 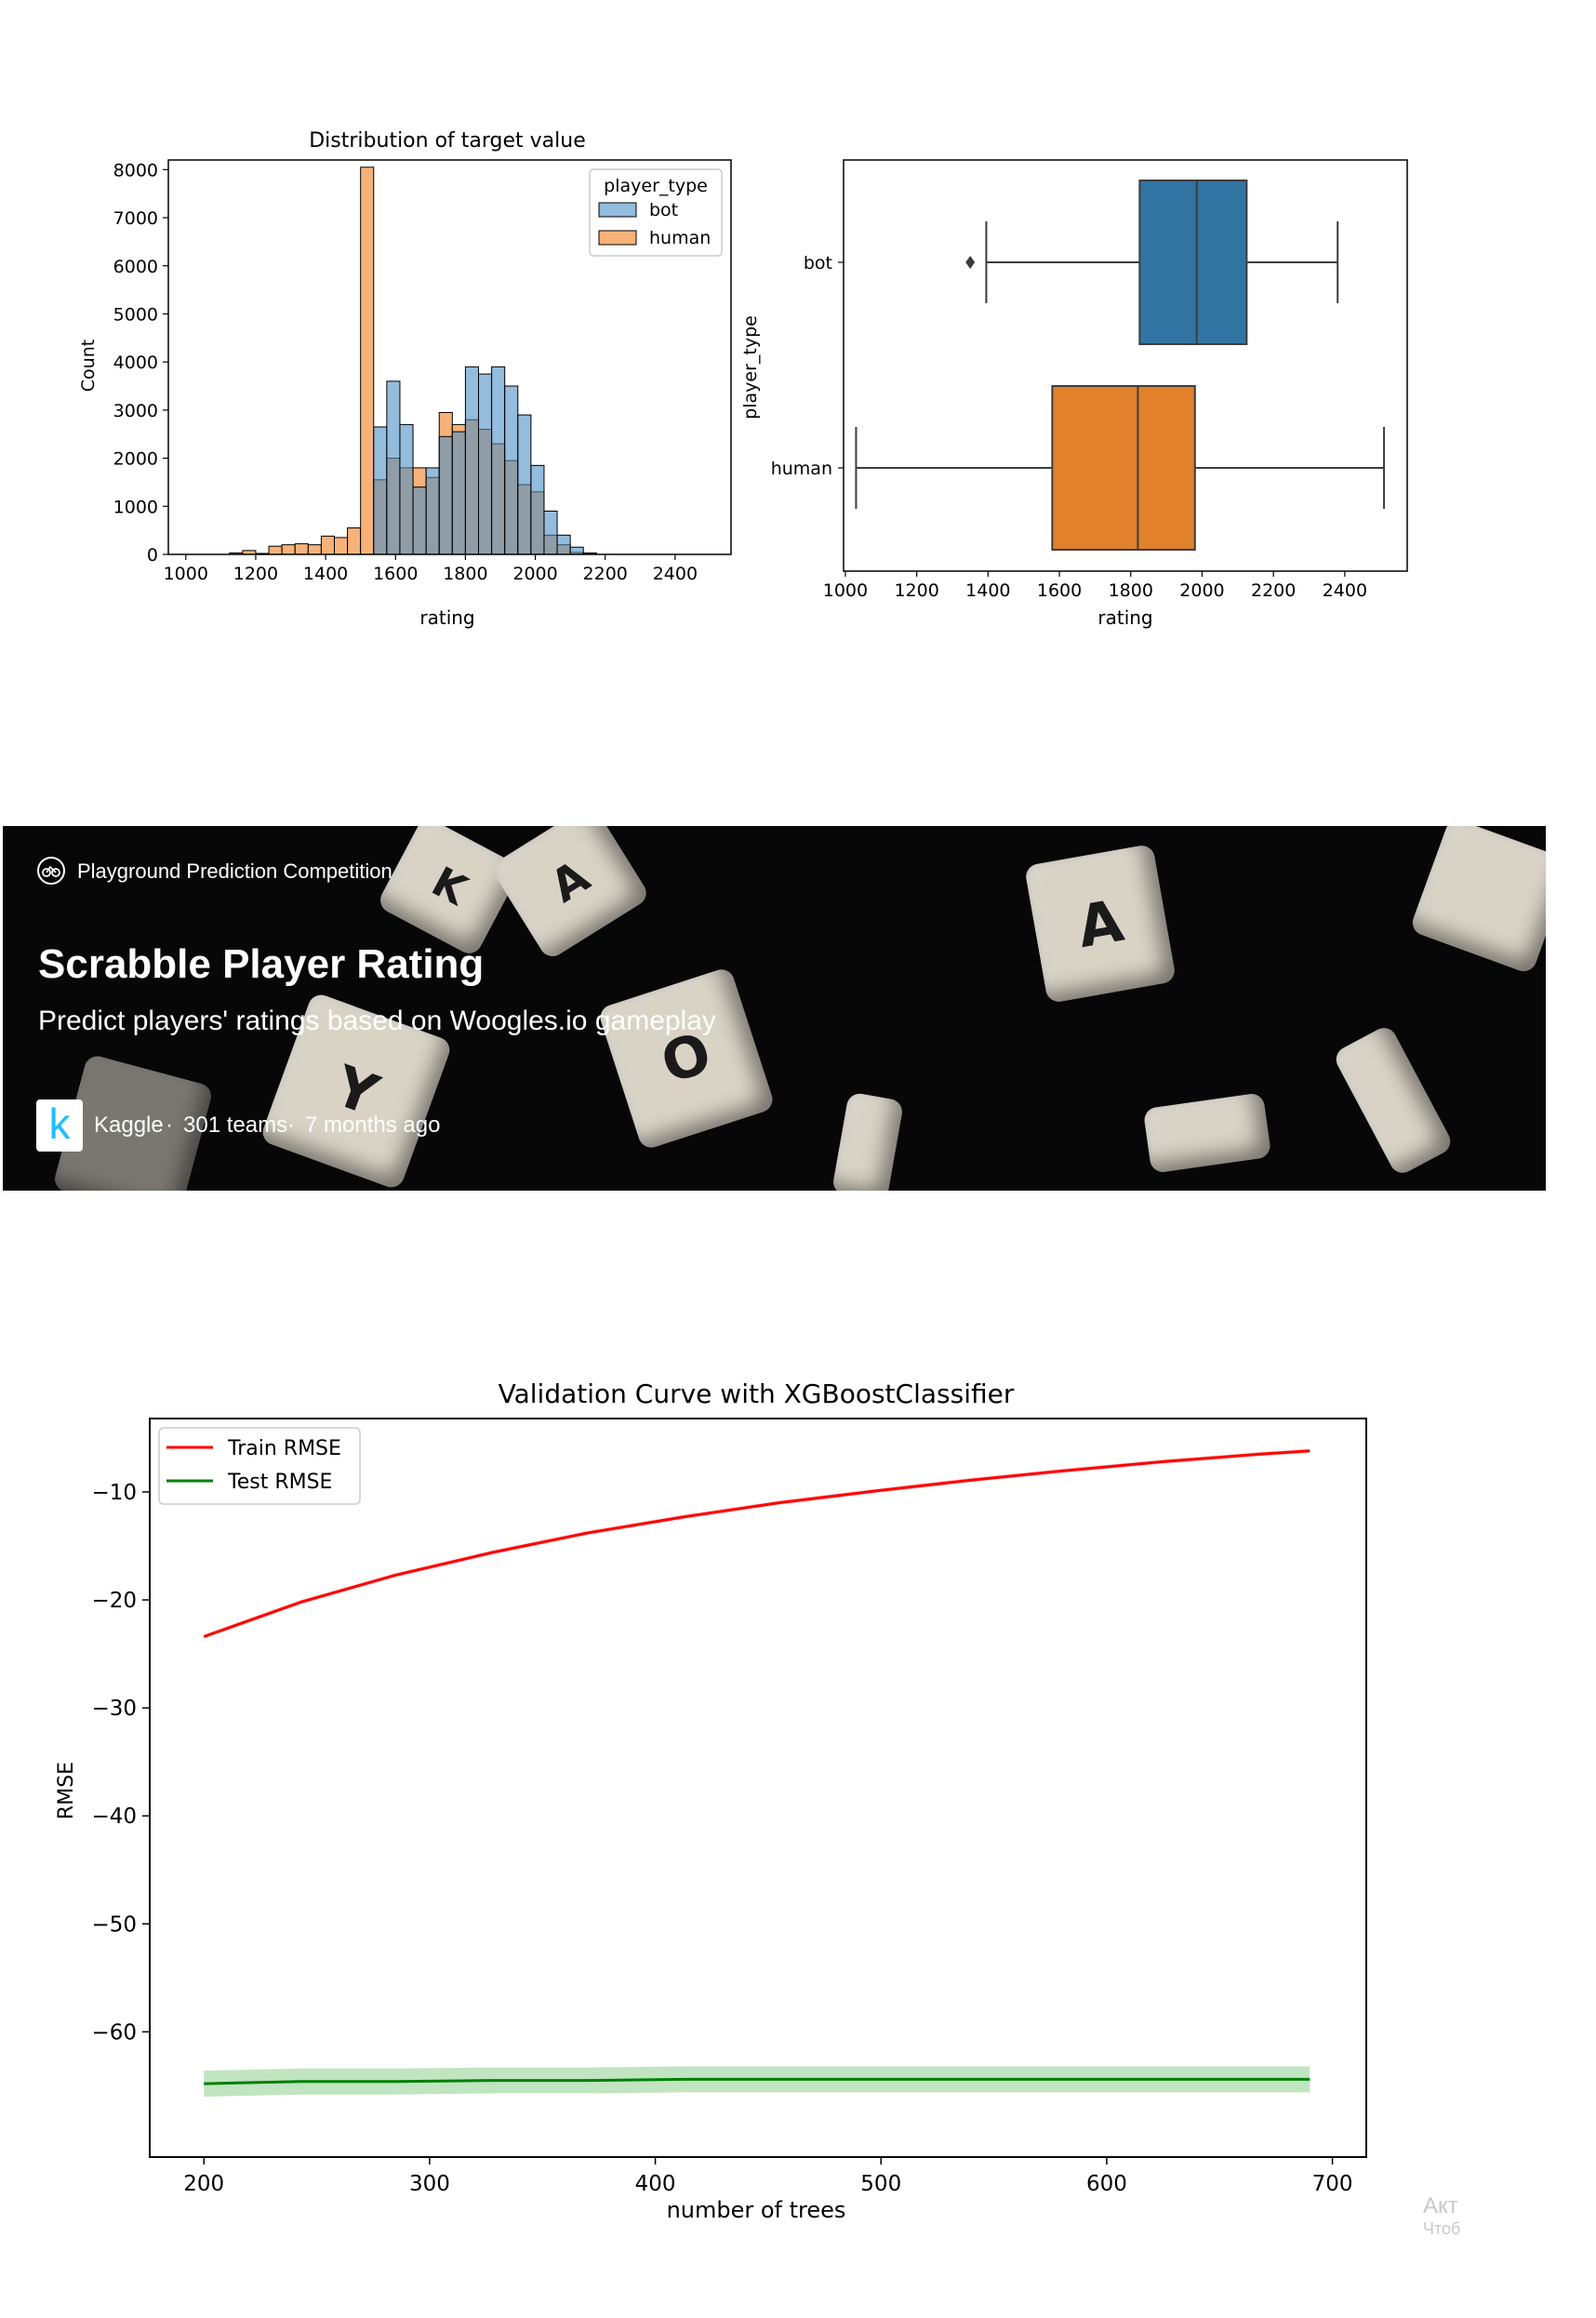 I want to click on legend-label-bot: bot, so click(x=664, y=210).